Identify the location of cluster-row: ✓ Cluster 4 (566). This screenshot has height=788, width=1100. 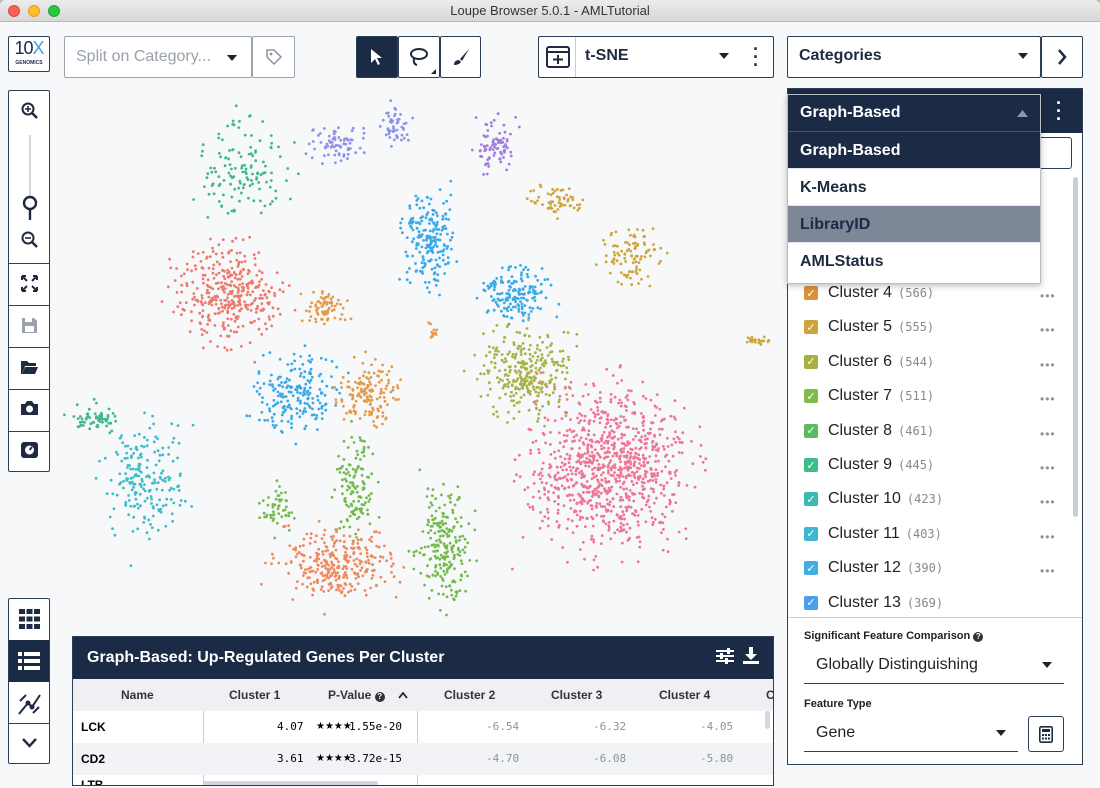
(869, 293).